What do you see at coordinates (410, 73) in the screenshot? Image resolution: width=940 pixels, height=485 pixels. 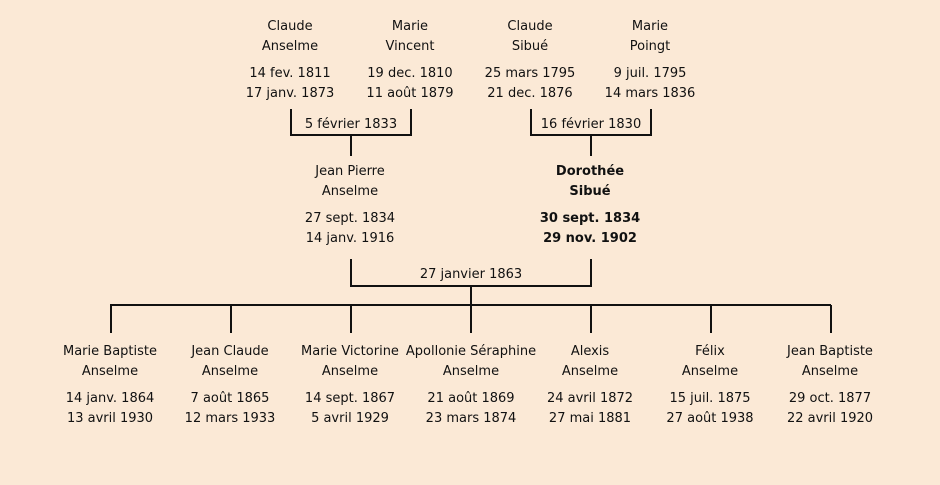 I see `person-birth-date: 19 dec. 1810` at bounding box center [410, 73].